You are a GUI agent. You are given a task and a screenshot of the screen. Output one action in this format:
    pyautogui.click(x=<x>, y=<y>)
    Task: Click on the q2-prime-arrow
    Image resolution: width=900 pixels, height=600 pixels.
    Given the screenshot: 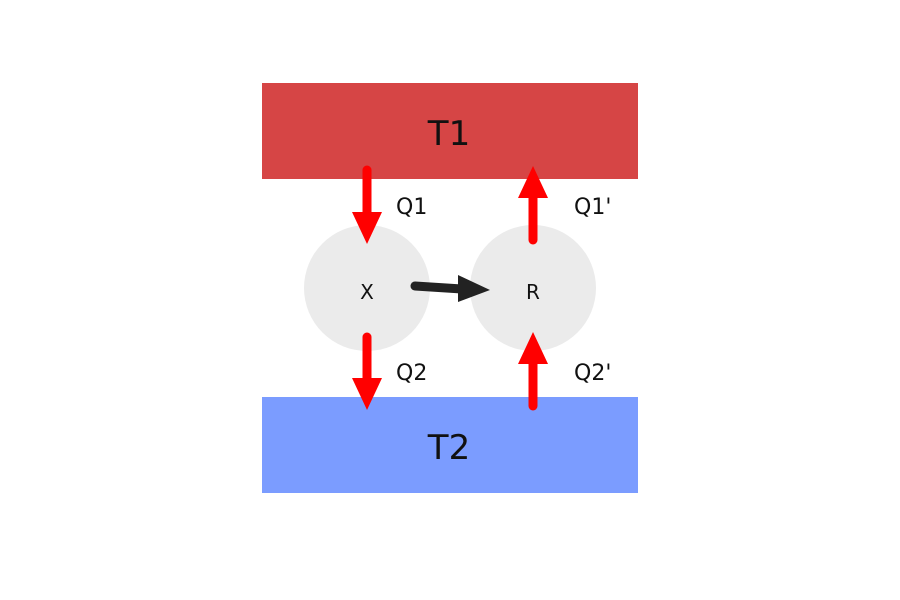 What is the action you would take?
    pyautogui.click(x=533, y=371)
    